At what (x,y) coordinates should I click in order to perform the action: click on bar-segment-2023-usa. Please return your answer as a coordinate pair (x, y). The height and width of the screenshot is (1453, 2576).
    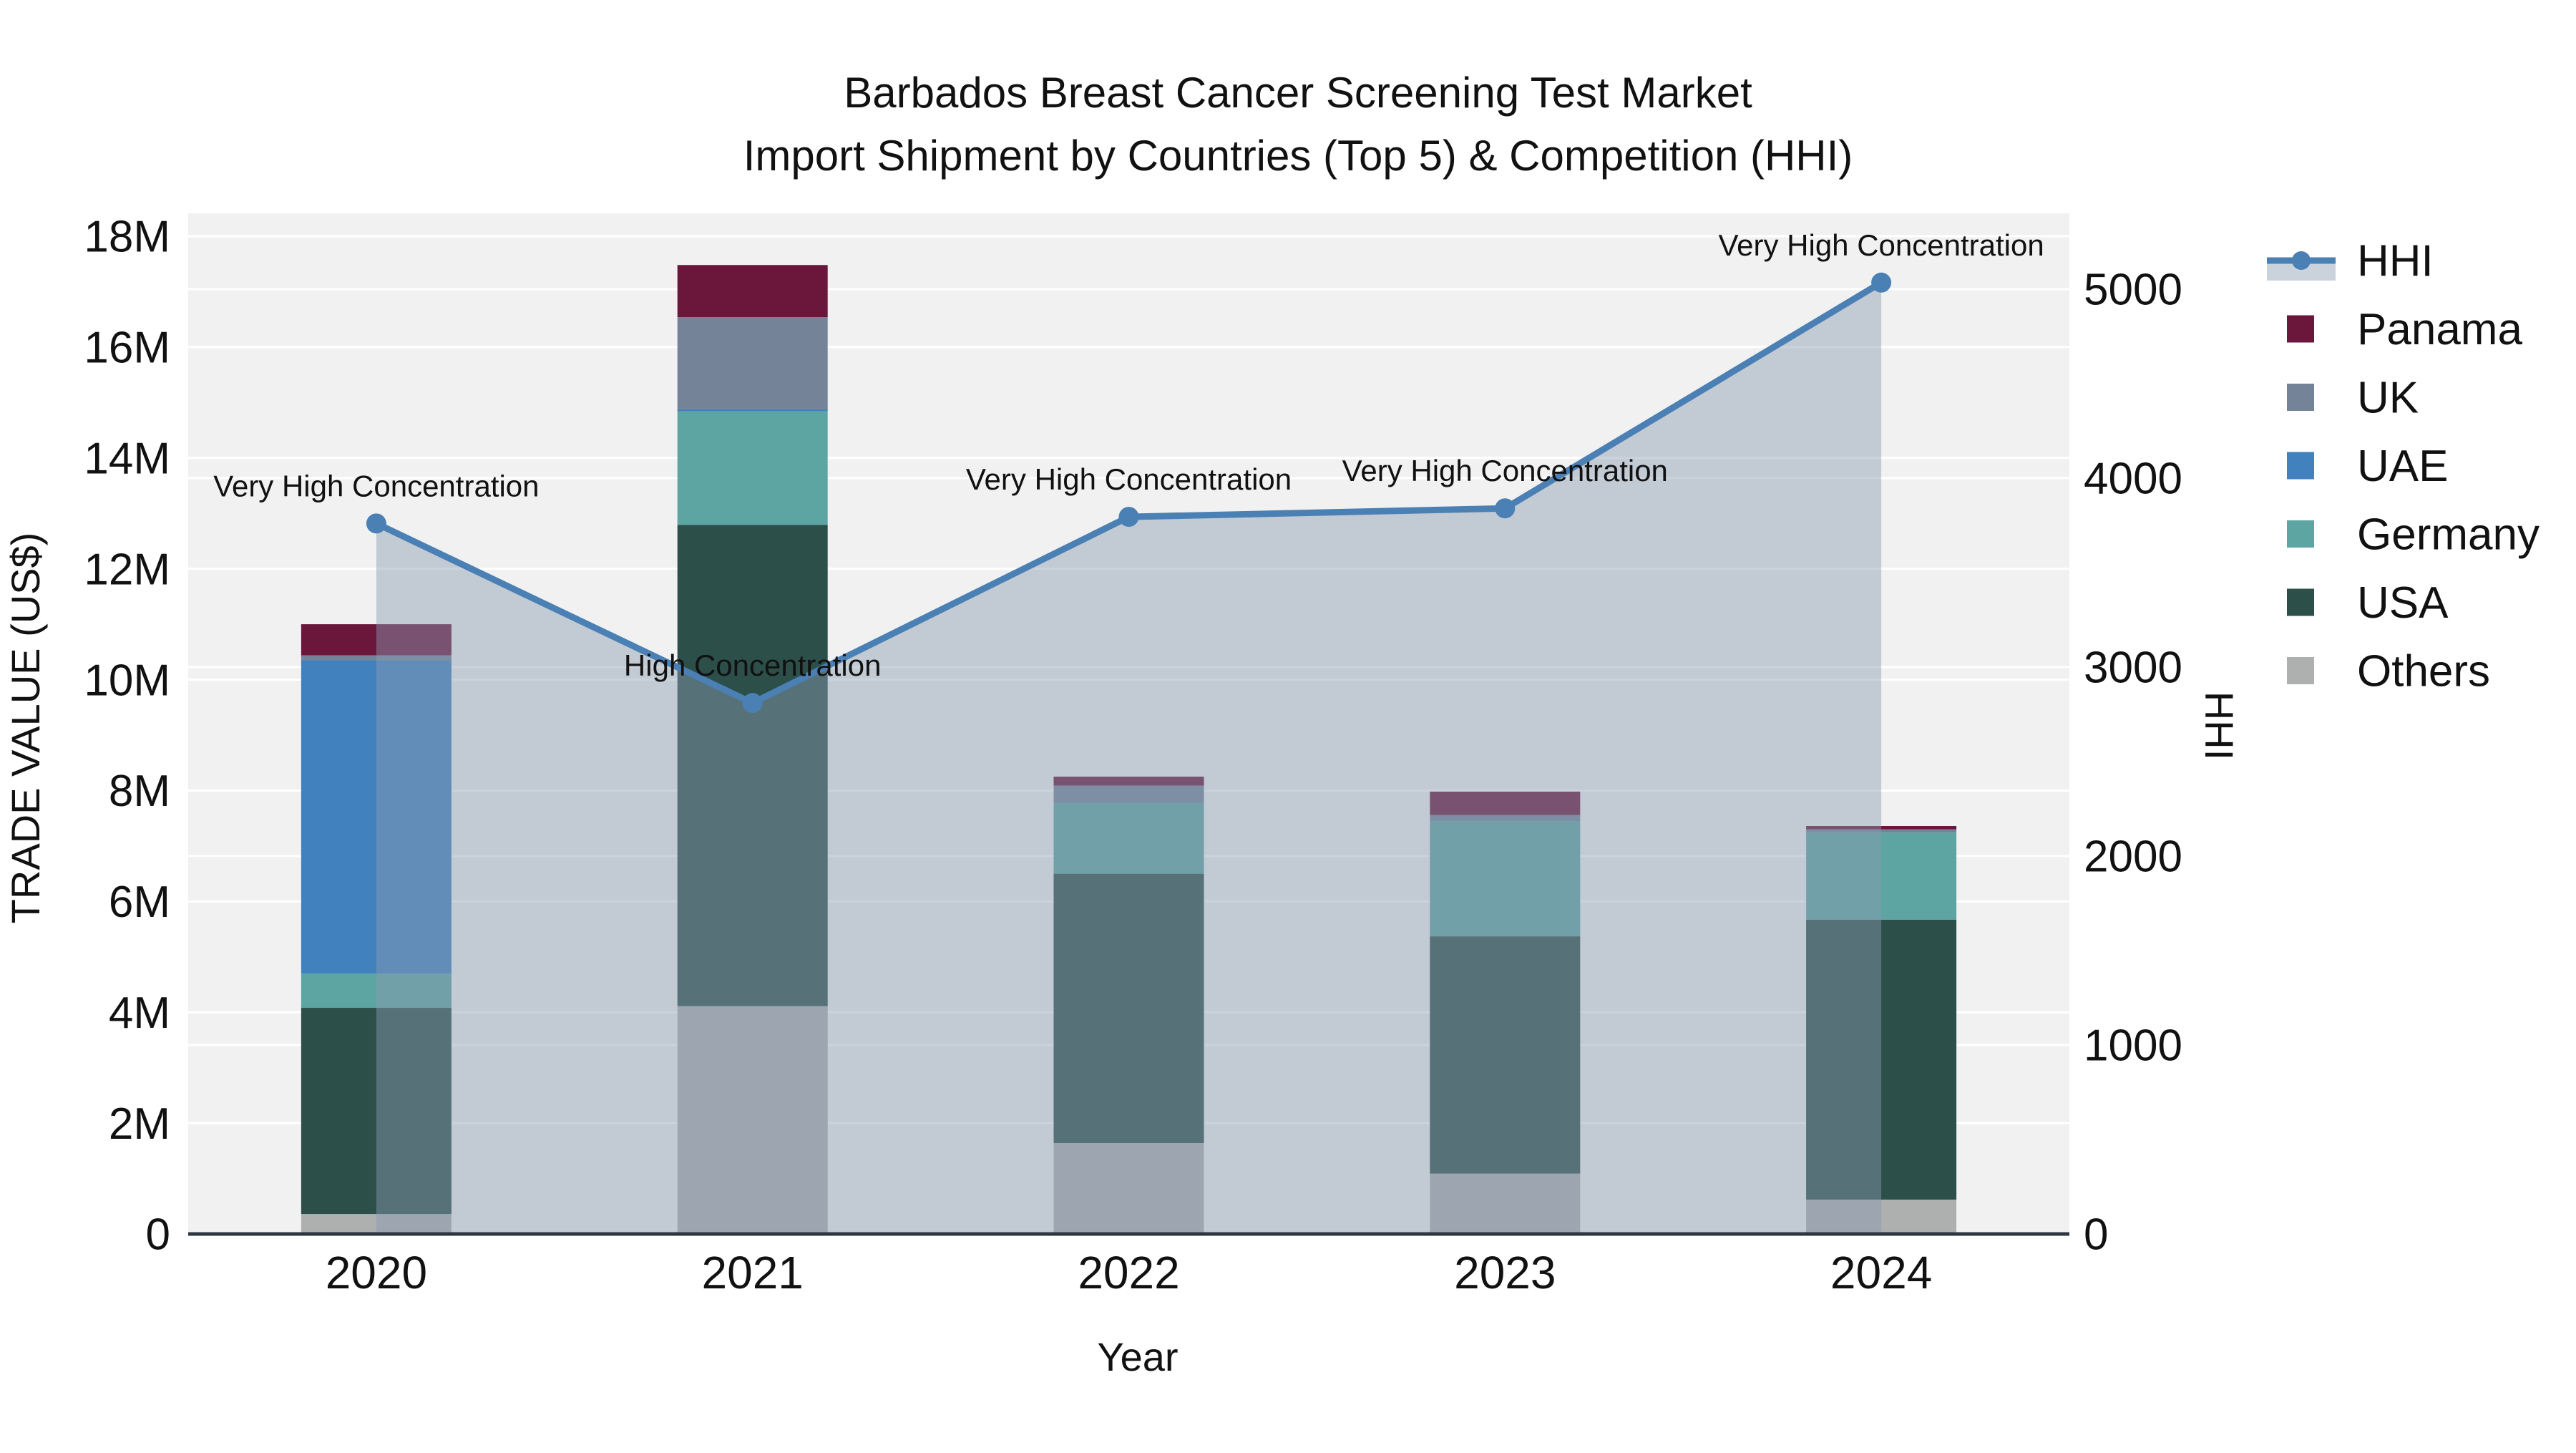
    Looking at the image, I should click on (1505, 1055).